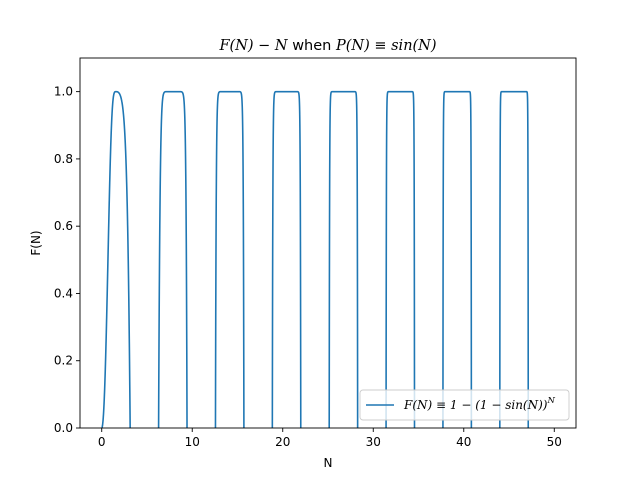 The width and height of the screenshot is (640, 480). I want to click on chart-title: F(N) − N when P(N) ≡ sin(N), so click(327, 46).